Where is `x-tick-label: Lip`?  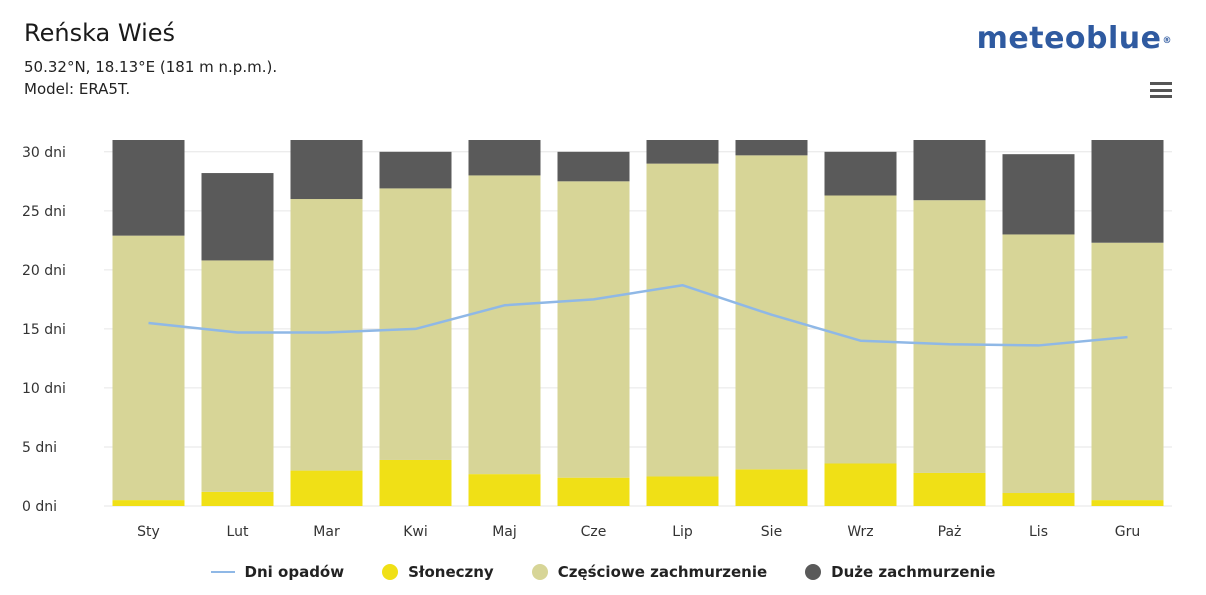 x-tick-label: Lip is located at coordinates (682, 532).